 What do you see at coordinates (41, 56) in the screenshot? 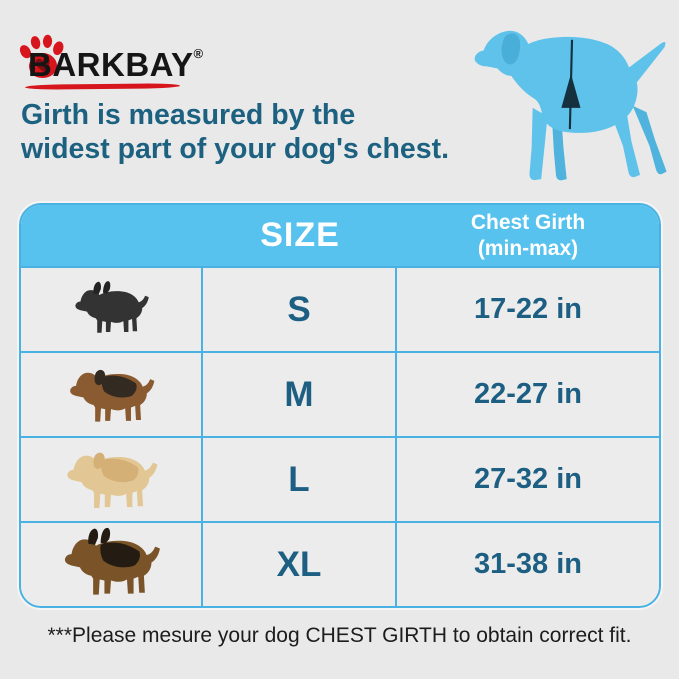
I see `paw-icon` at bounding box center [41, 56].